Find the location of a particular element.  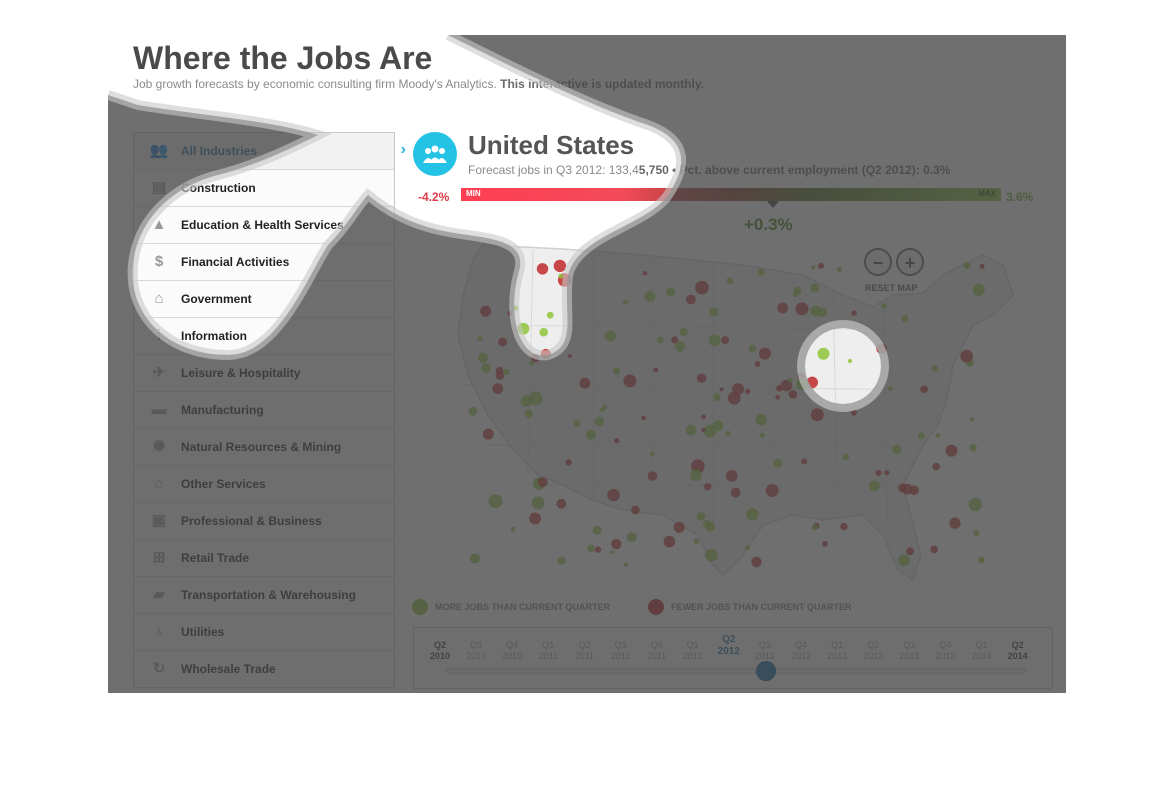

timeline-tick: Q3 2011 is located at coordinates (621, 651).